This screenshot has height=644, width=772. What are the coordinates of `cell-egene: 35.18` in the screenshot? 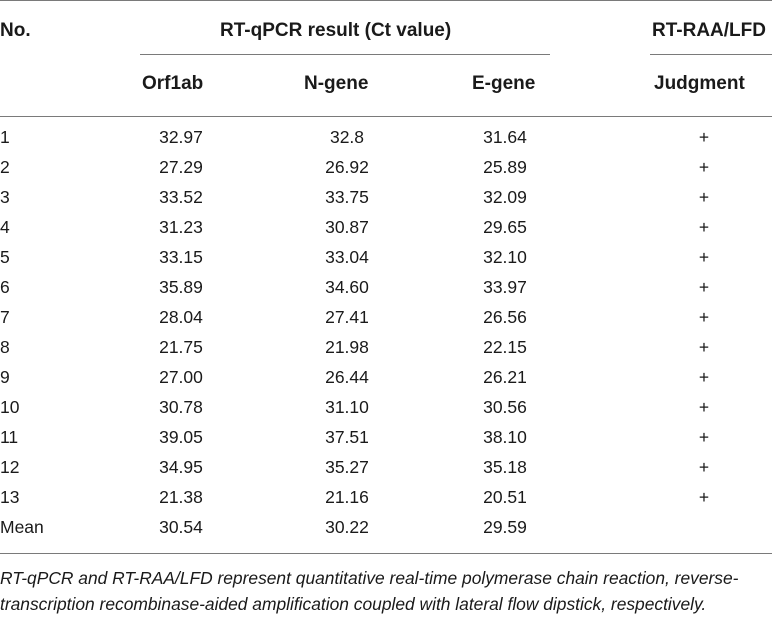 It's located at (505, 467).